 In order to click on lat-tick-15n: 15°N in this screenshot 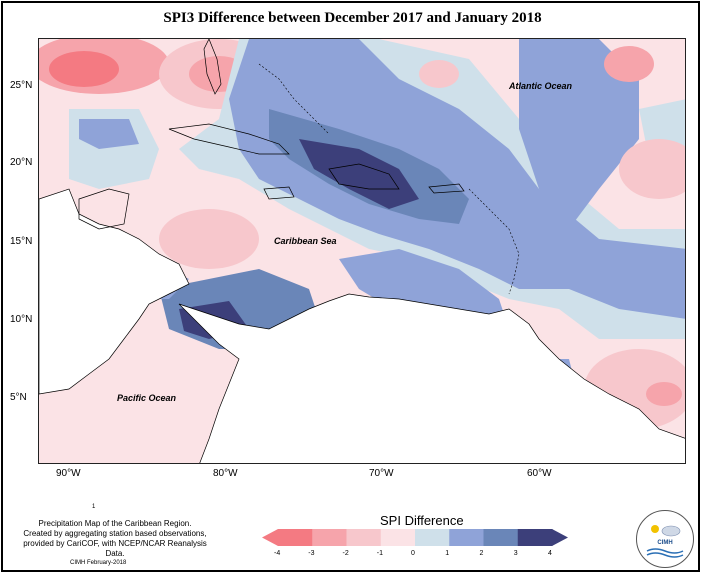, I will do `click(21, 241)`.